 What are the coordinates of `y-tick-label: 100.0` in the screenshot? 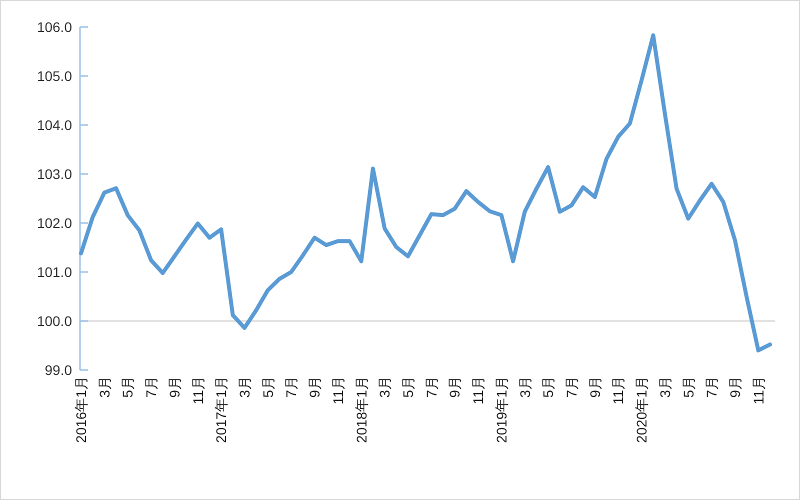 It's located at (54, 320).